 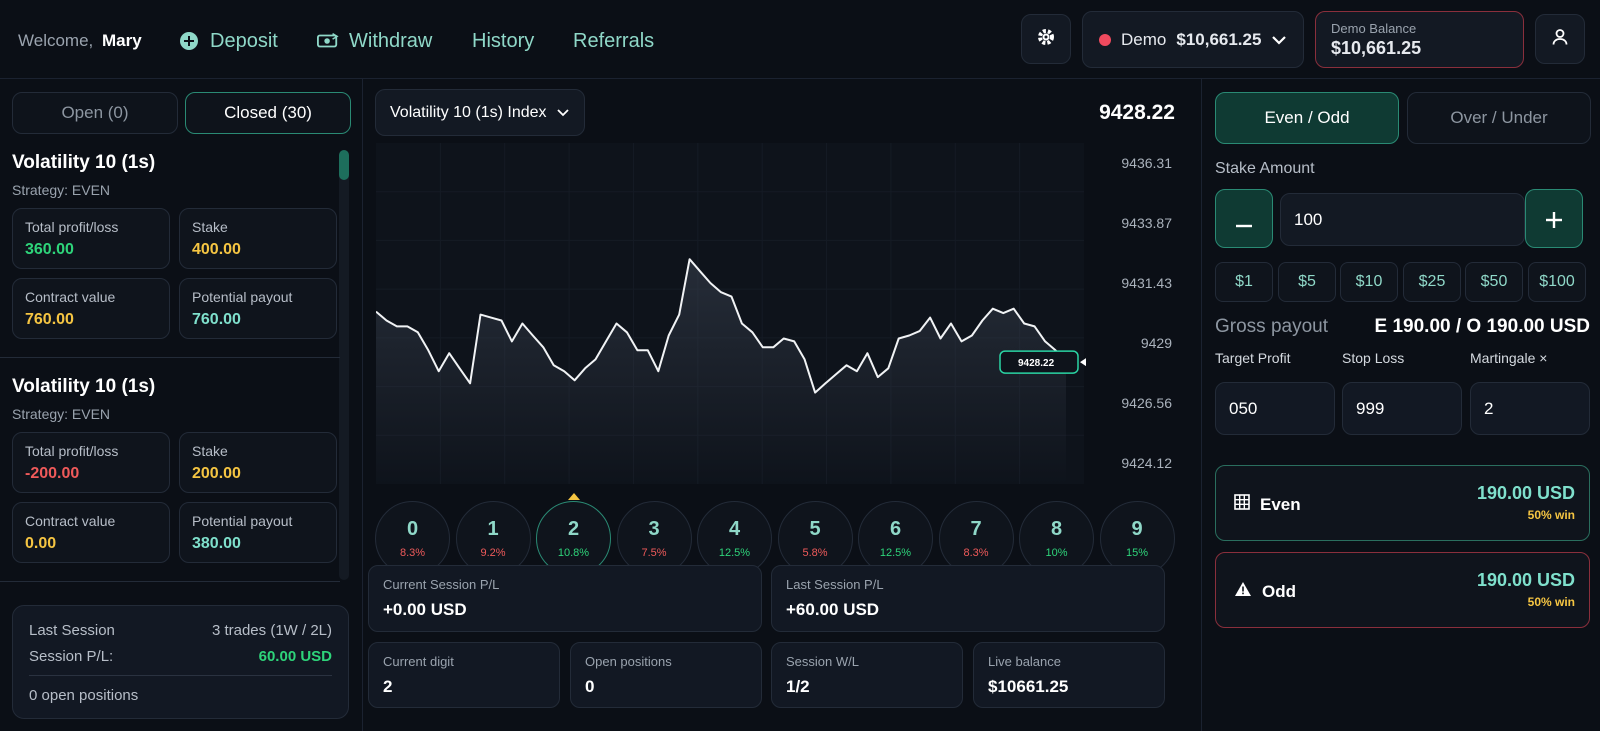 What do you see at coordinates (1069, 661) in the screenshot?
I see `stat-label: Live balance` at bounding box center [1069, 661].